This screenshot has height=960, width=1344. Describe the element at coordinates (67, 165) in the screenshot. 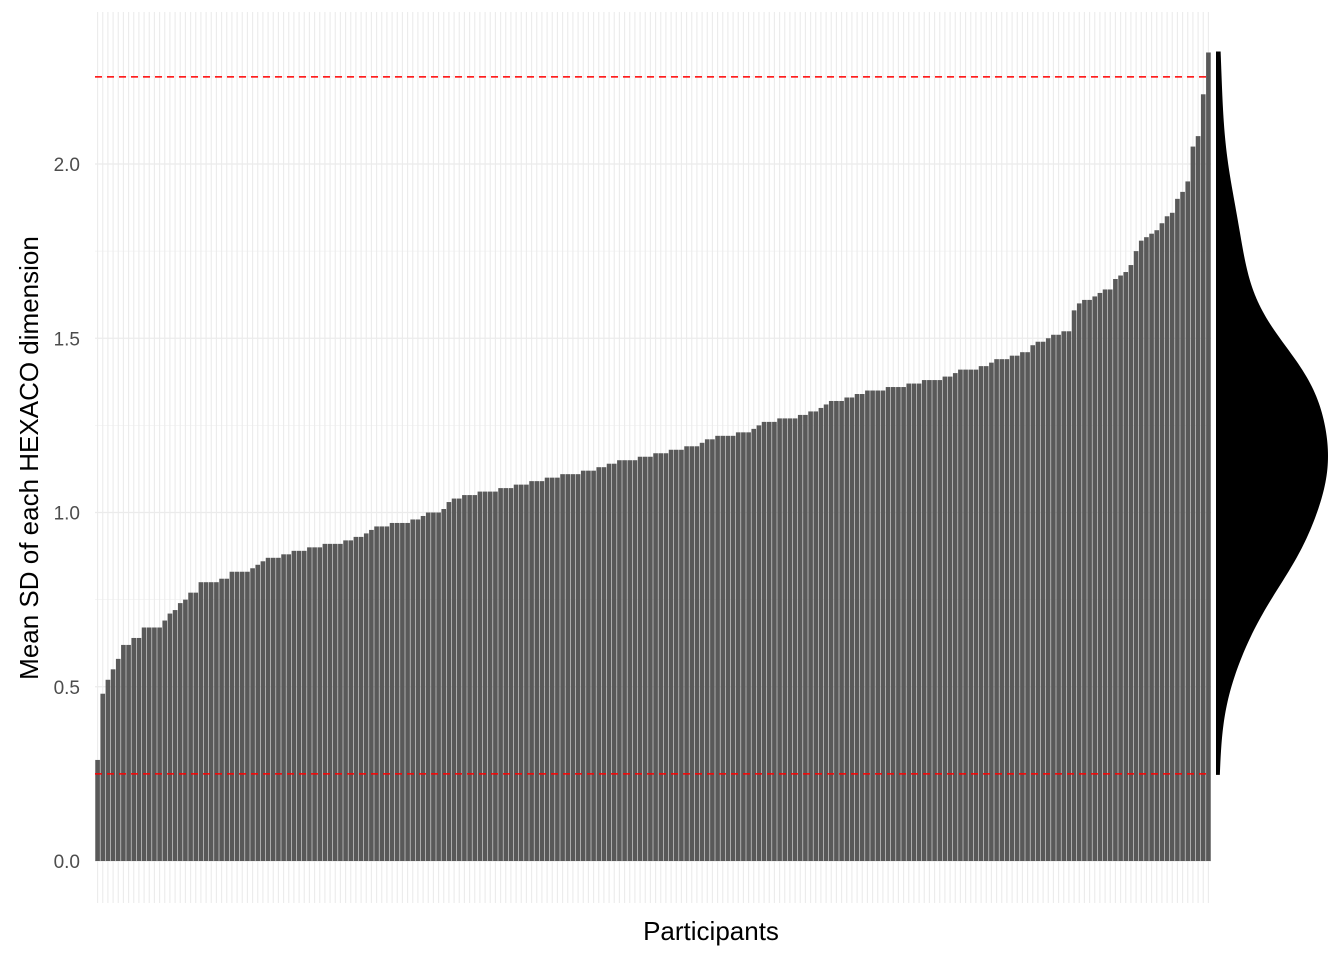

I see `y-tick-label: 2.0` at that location.